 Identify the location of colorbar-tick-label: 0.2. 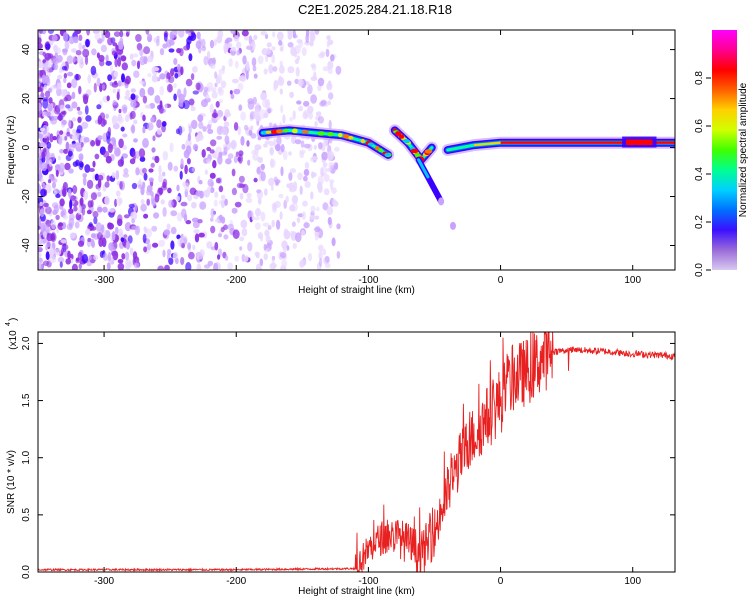
(699, 222).